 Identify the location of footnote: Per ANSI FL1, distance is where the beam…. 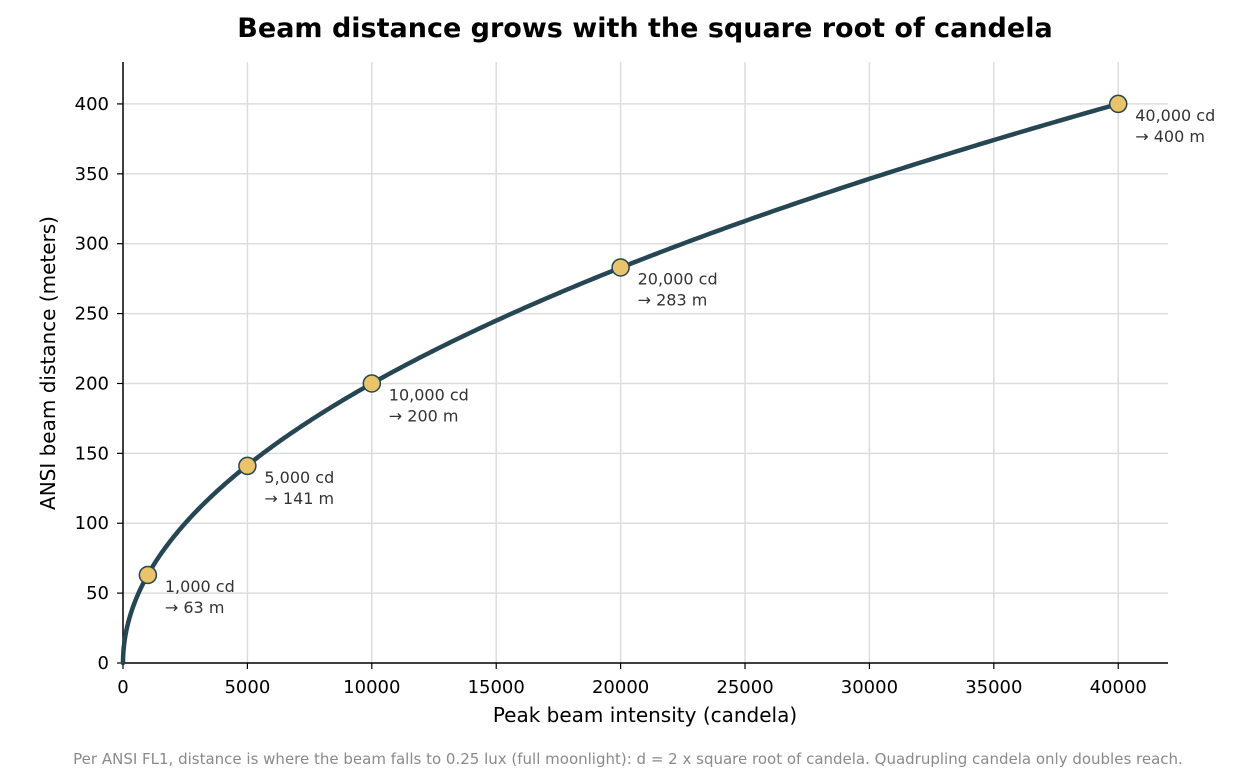
(628, 759).